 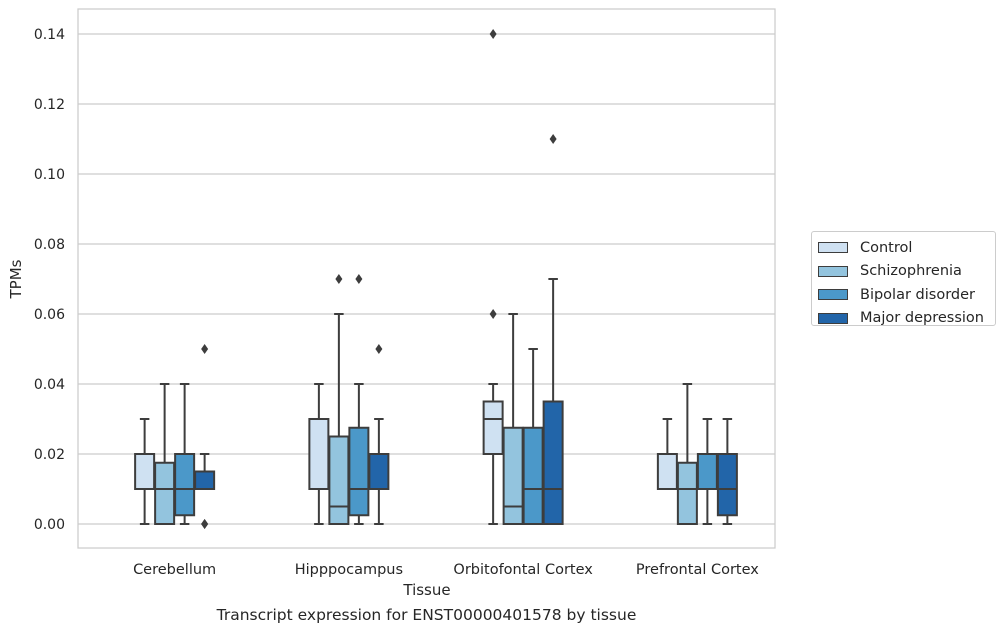 What do you see at coordinates (16, 279) in the screenshot?
I see `y-axis-label: TPMs` at bounding box center [16, 279].